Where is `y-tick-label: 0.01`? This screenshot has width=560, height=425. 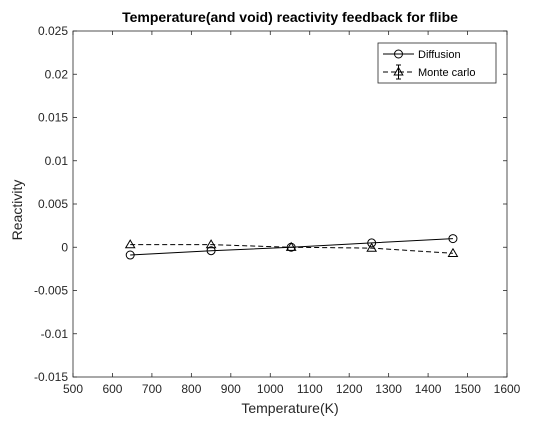 y-tick-label: 0.01 is located at coordinates (57, 161).